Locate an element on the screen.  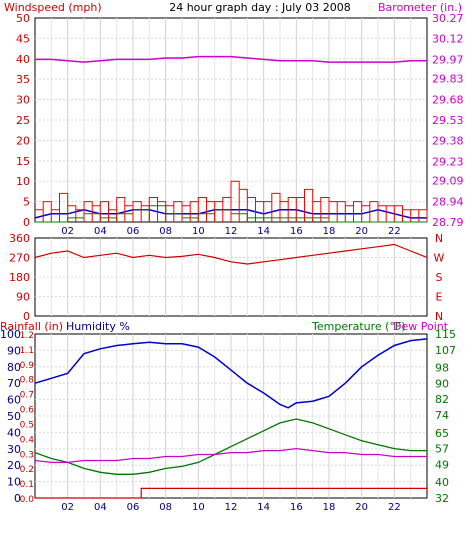
wind-y-tick: 20 is located at coordinates (23, 140).